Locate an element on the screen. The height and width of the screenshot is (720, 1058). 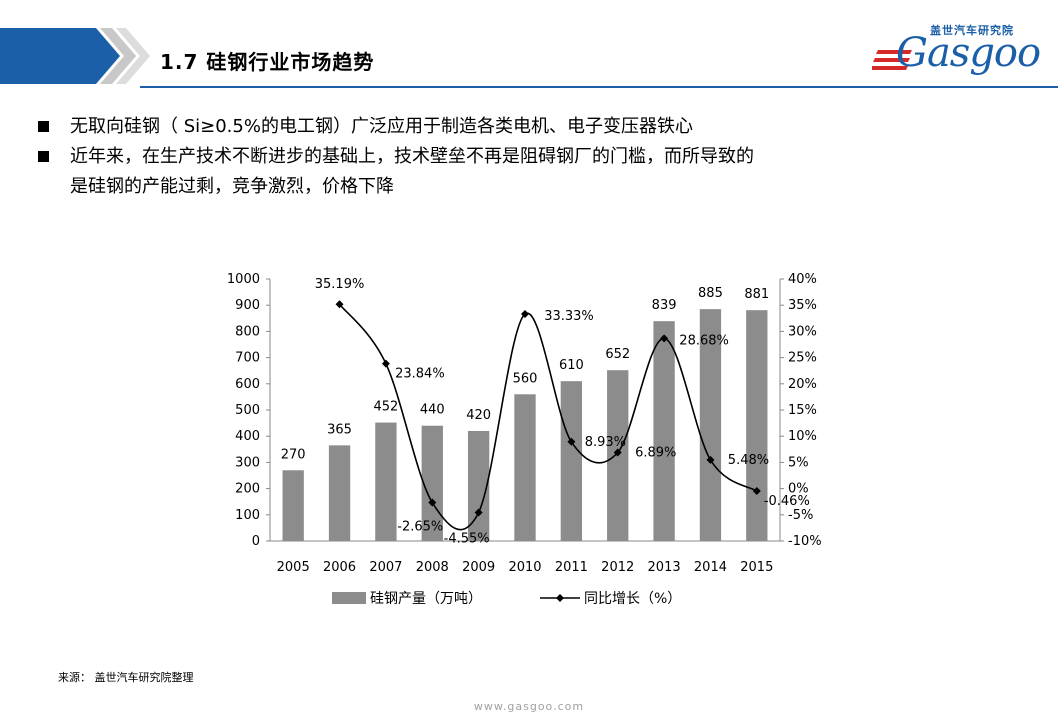
legend-line-label: 同比增长（%） is located at coordinates (632, 599).